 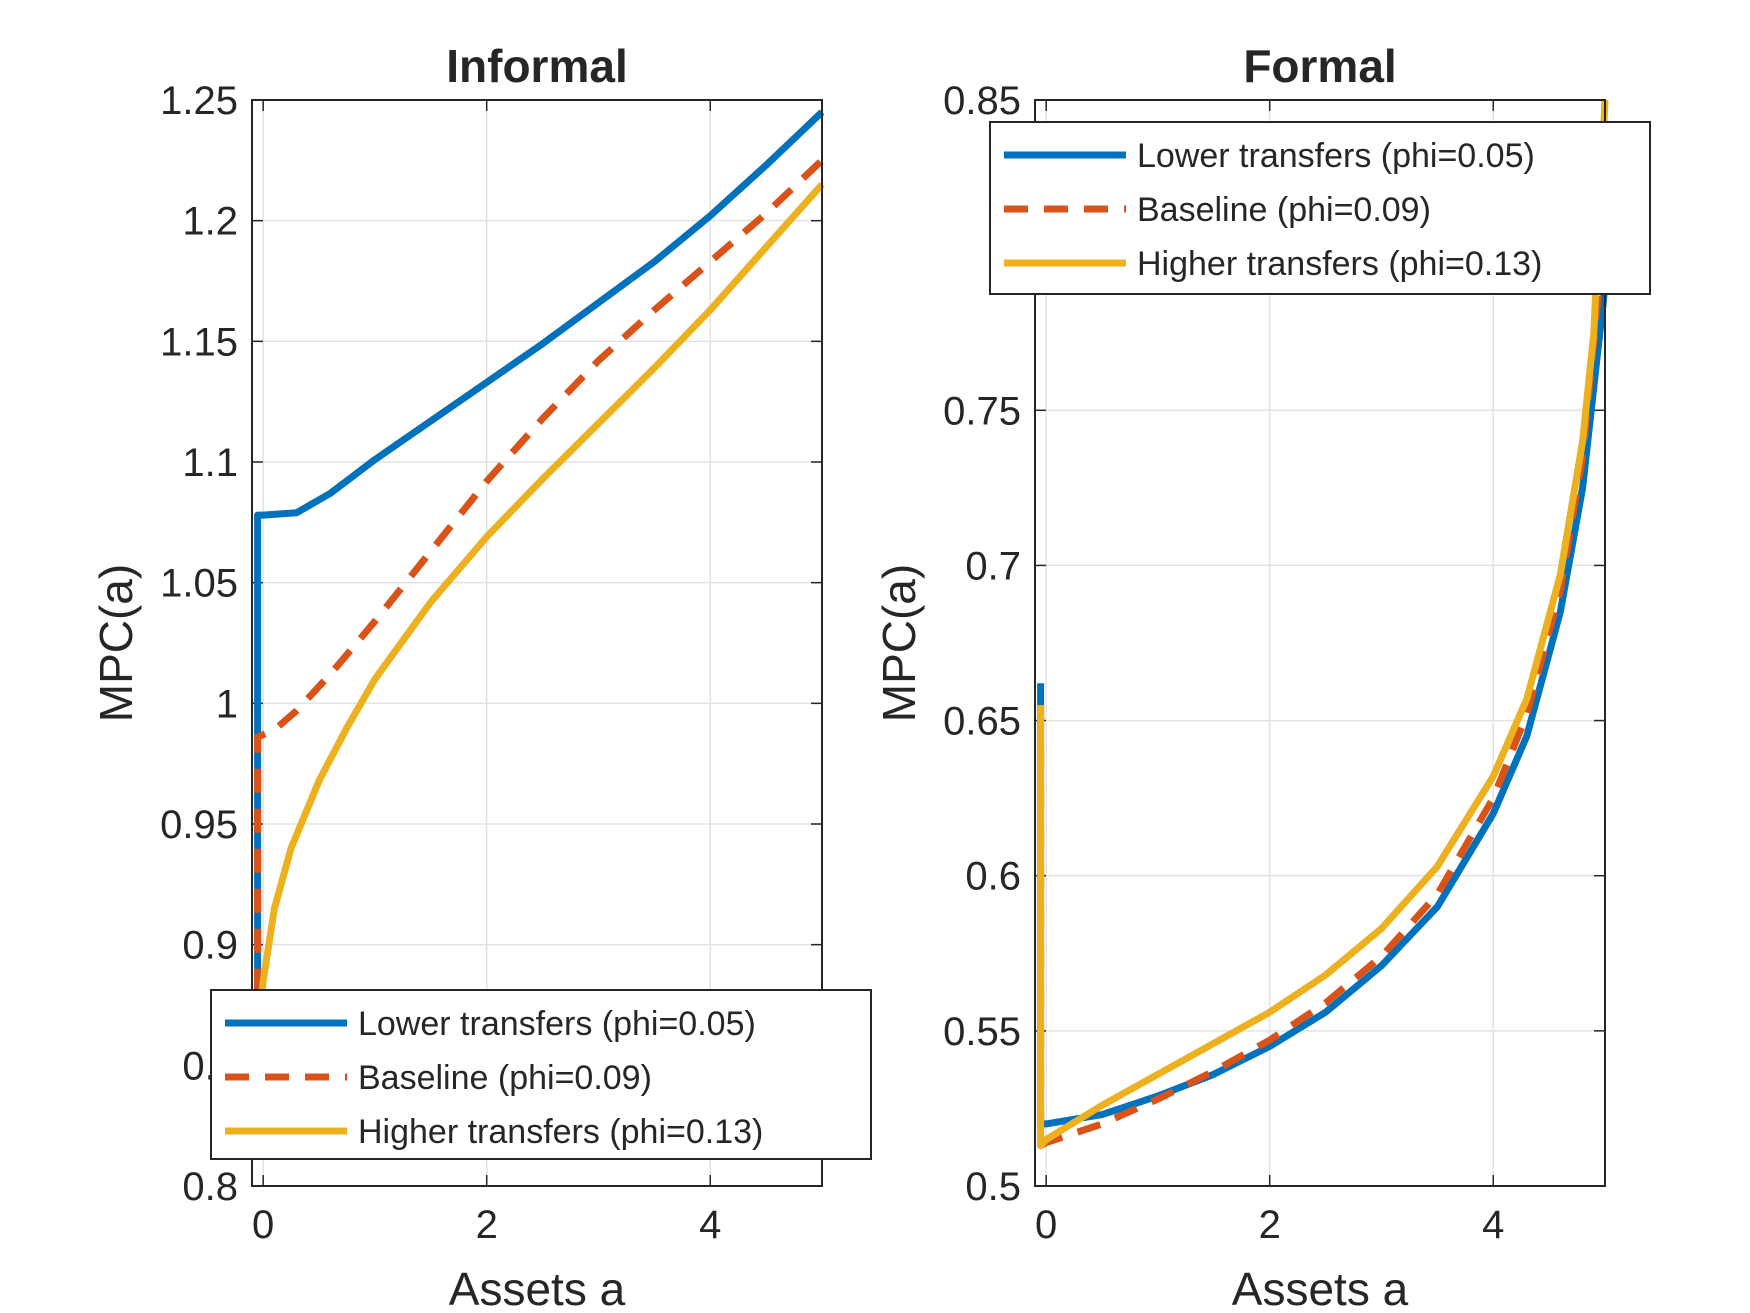 What do you see at coordinates (536, 66) in the screenshot?
I see `chart-title: Informal` at bounding box center [536, 66].